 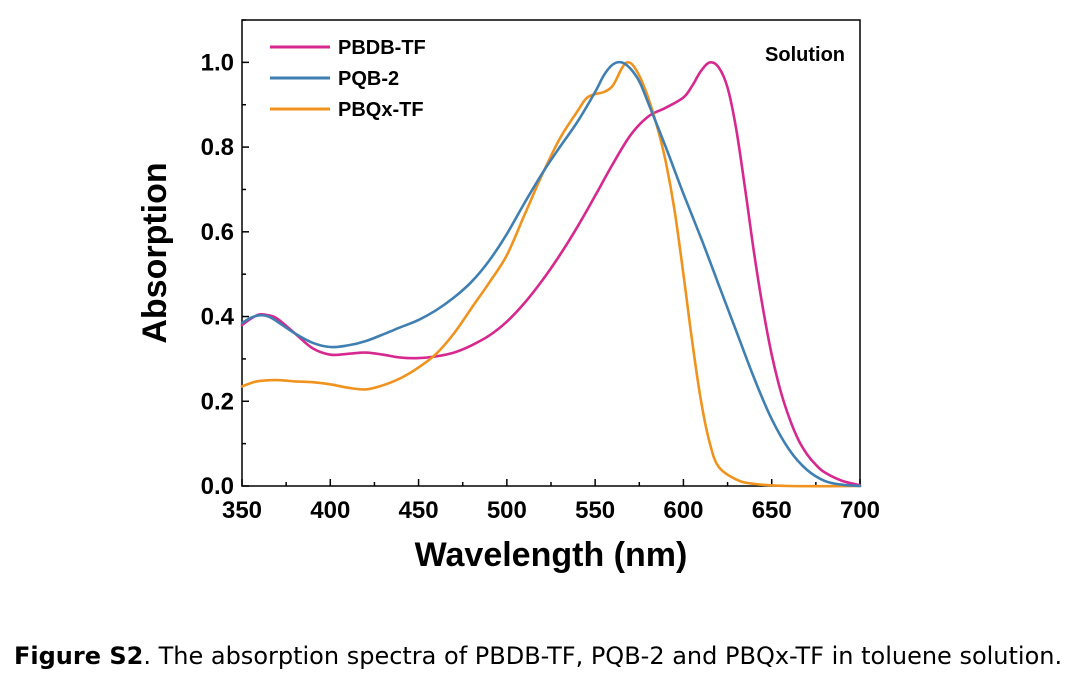 What do you see at coordinates (218, 317) in the screenshot?
I see `y-tick-label: 0.4` at bounding box center [218, 317].